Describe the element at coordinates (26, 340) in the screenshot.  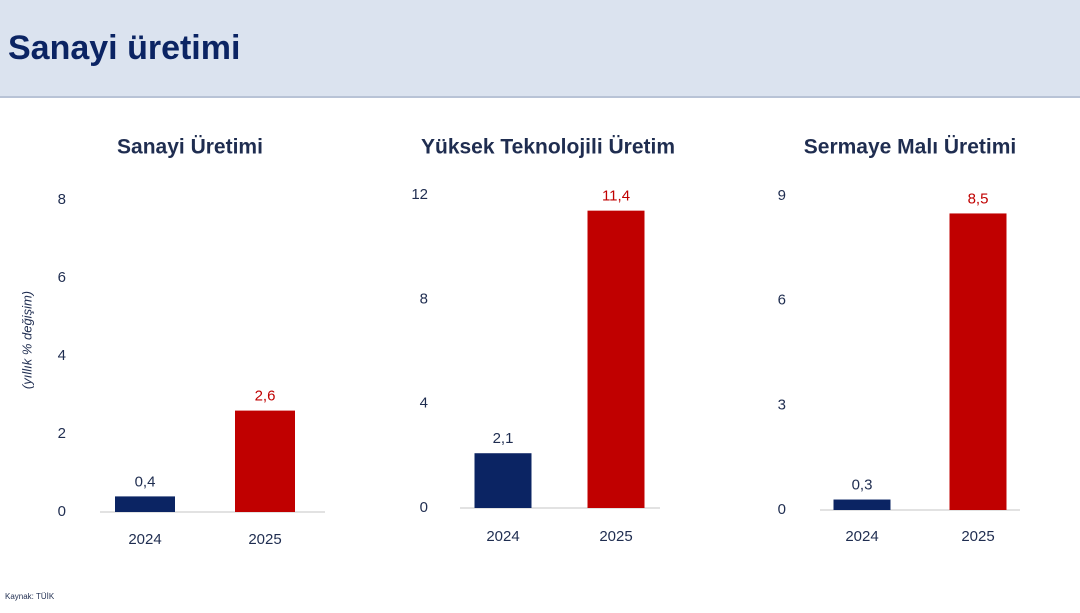
I see `y-axis-label: (yıllık % değişim)` at that location.